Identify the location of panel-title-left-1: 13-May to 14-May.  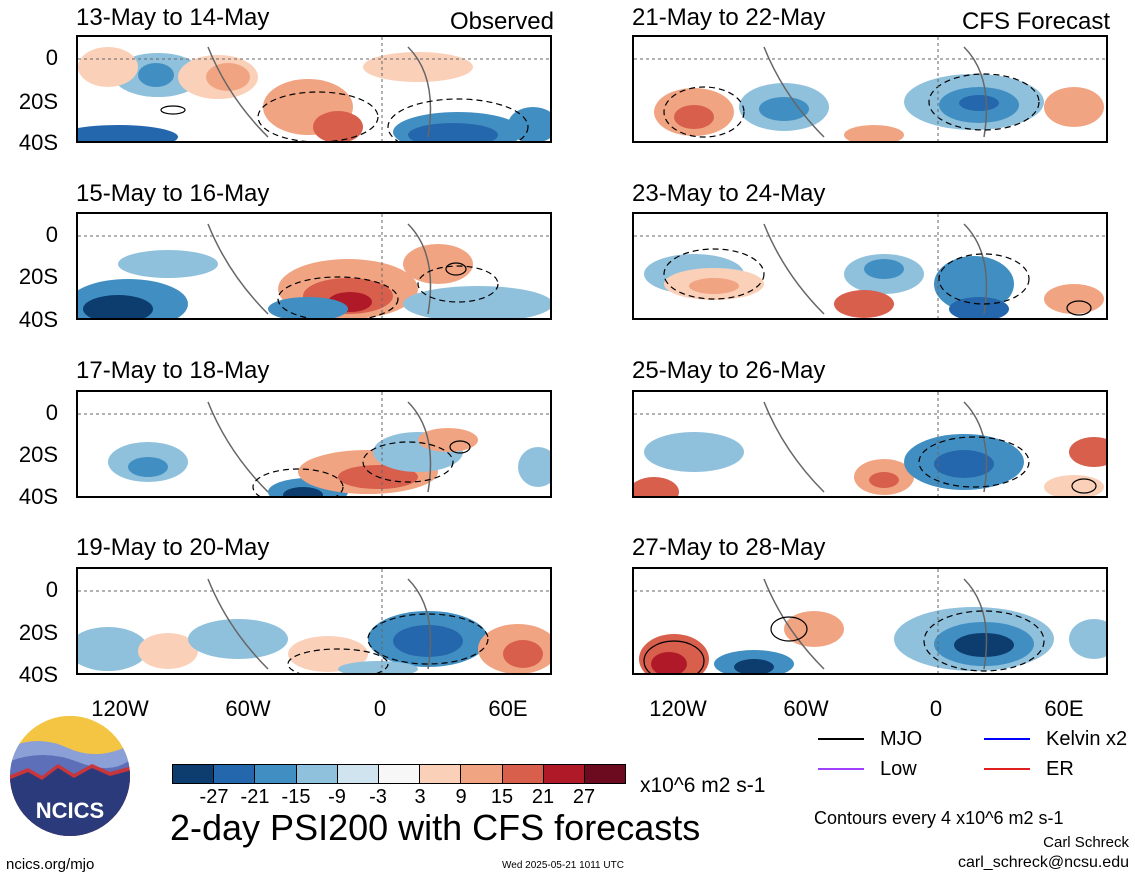
(173, 17).